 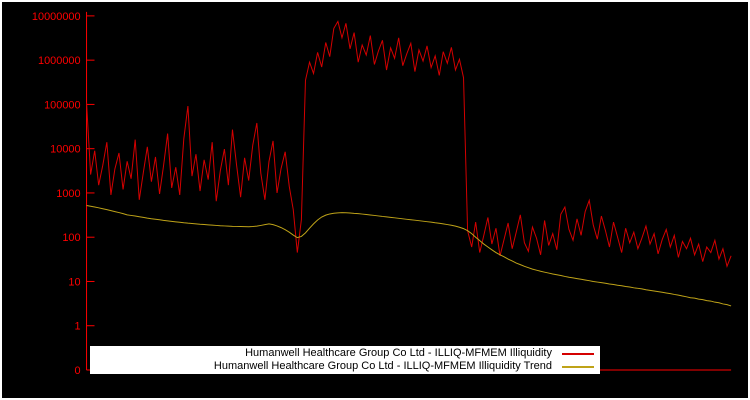 I want to click on legend-line-sample-red, so click(x=578, y=353).